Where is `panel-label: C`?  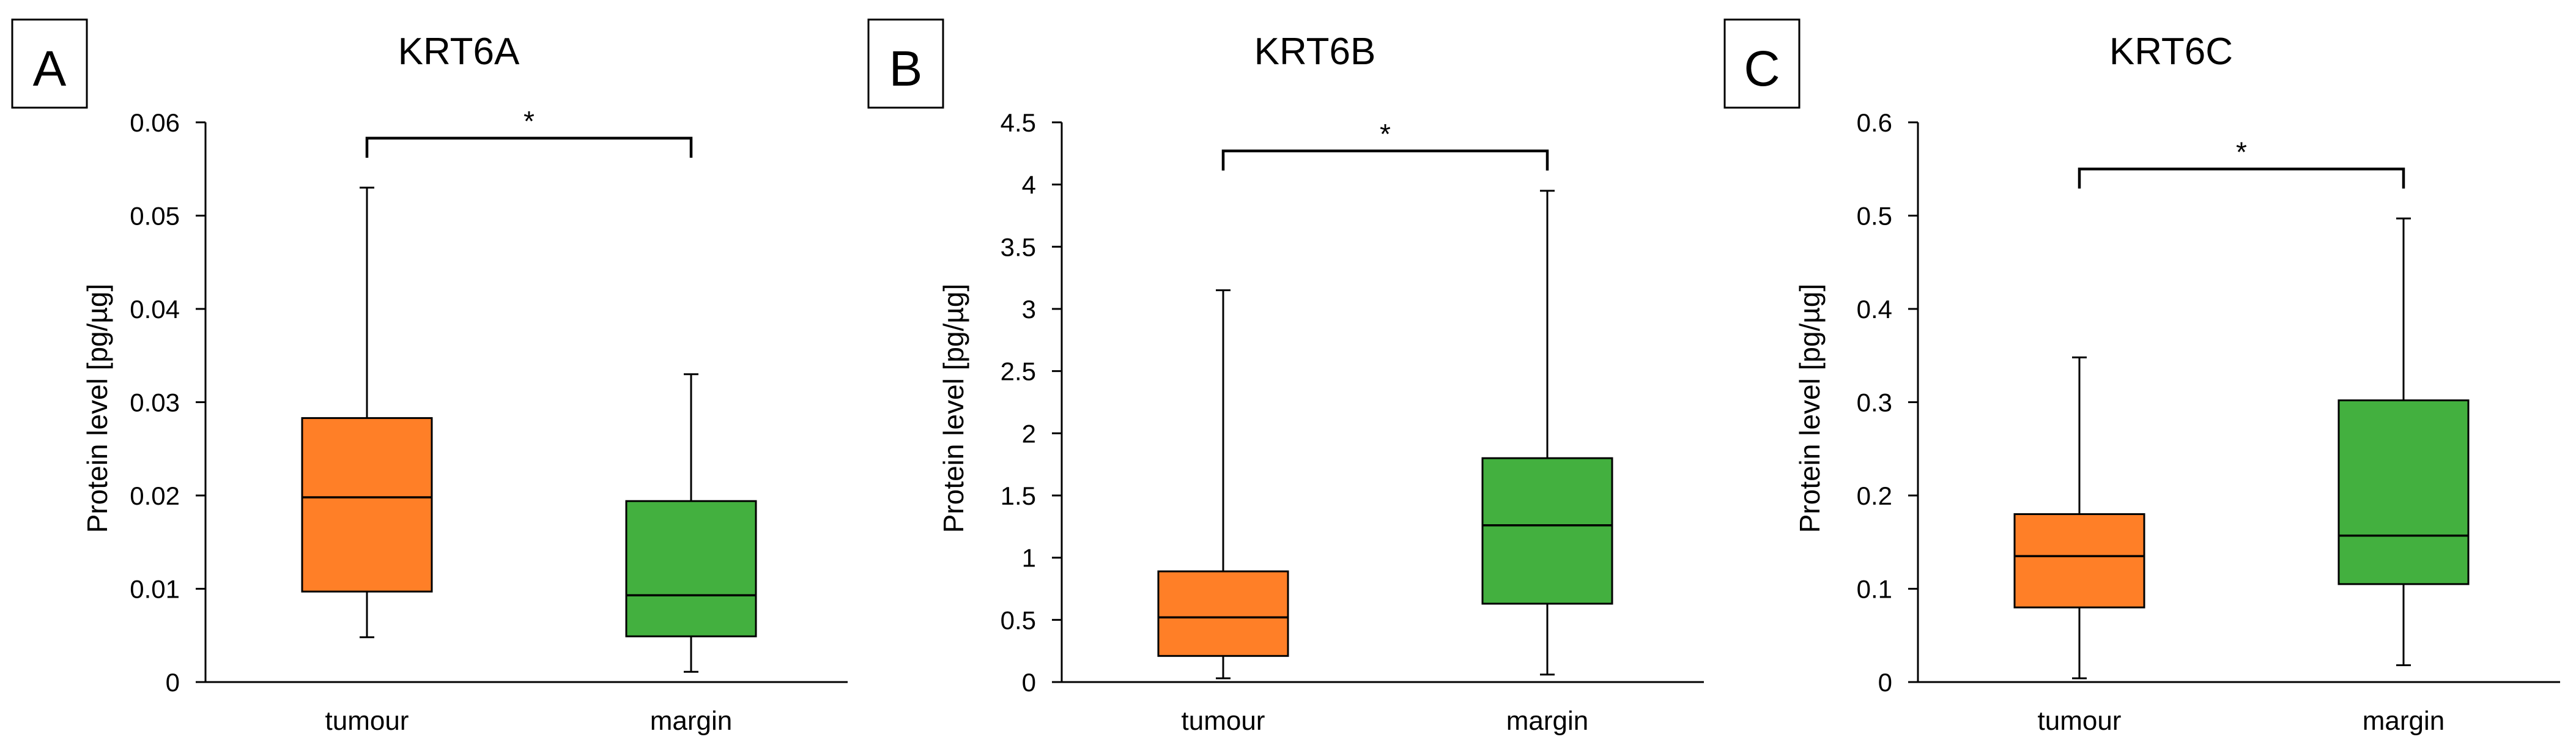 panel-label: C is located at coordinates (1762, 69).